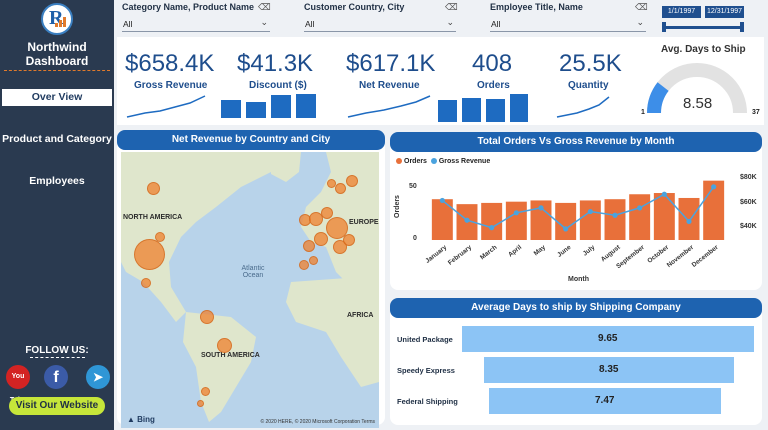 The height and width of the screenshot is (430, 768). I want to click on chevron-down-icon: ⌄, so click(264, 22).